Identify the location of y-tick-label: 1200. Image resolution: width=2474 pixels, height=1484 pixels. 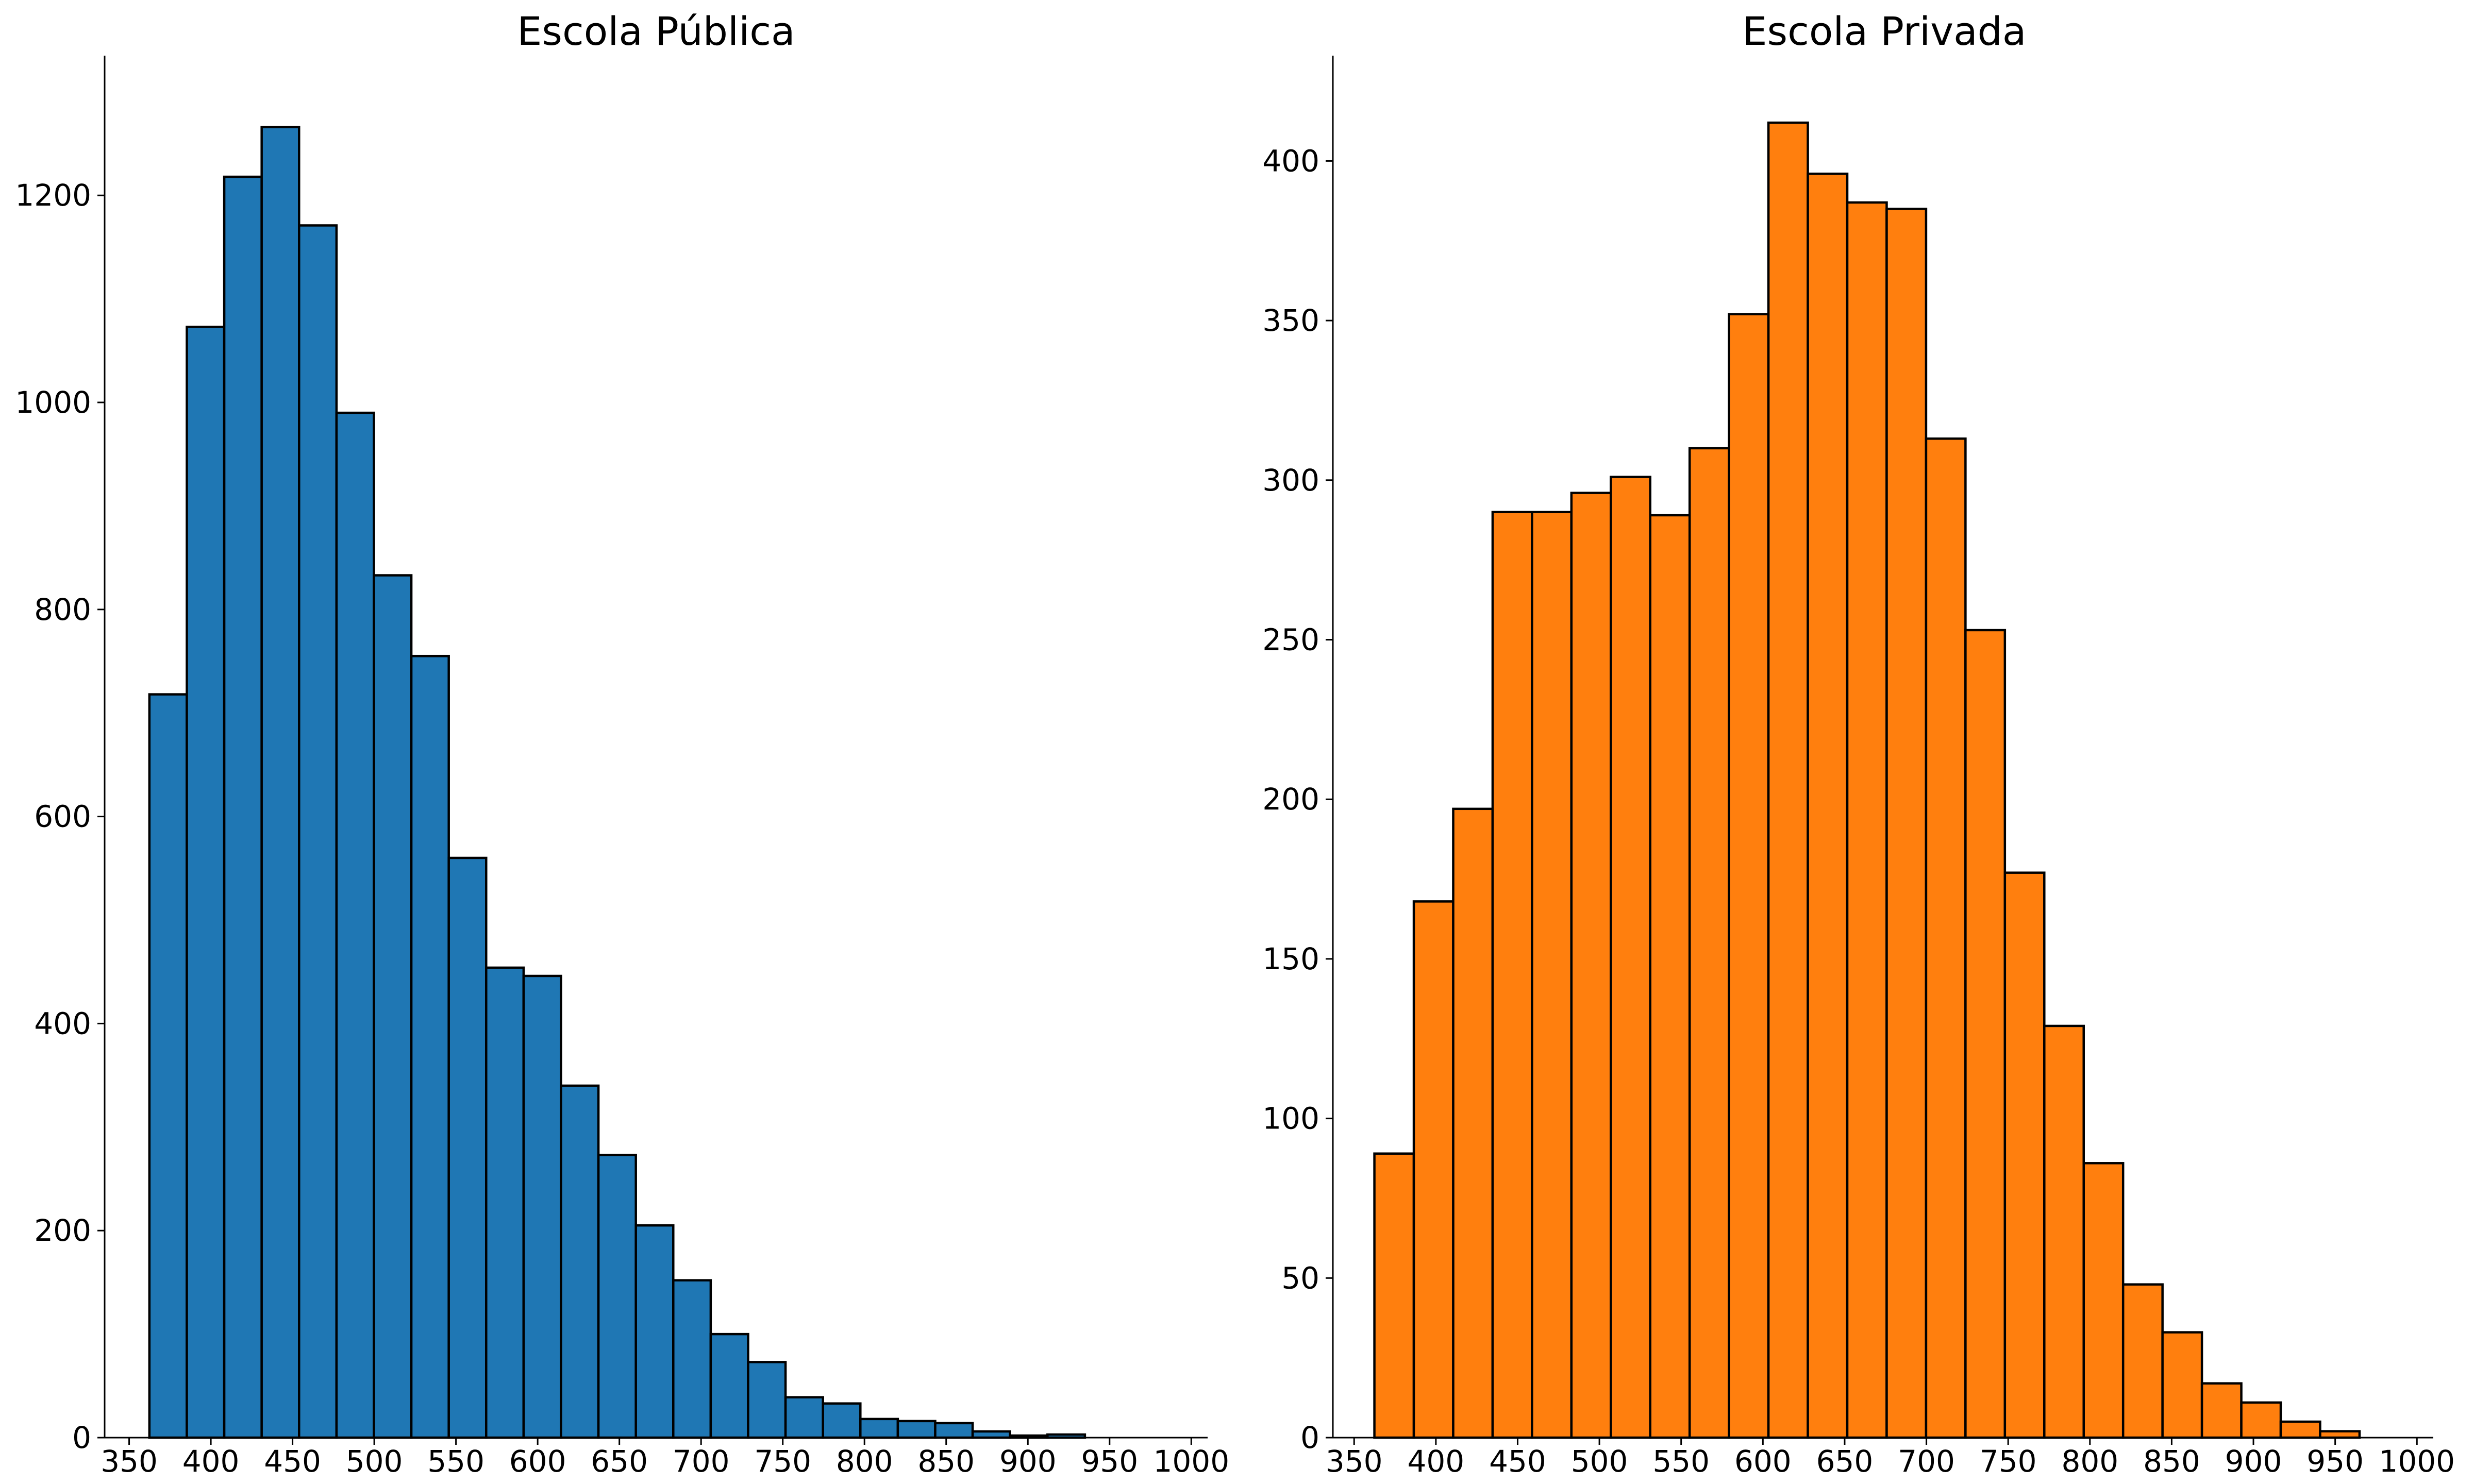
(53, 195).